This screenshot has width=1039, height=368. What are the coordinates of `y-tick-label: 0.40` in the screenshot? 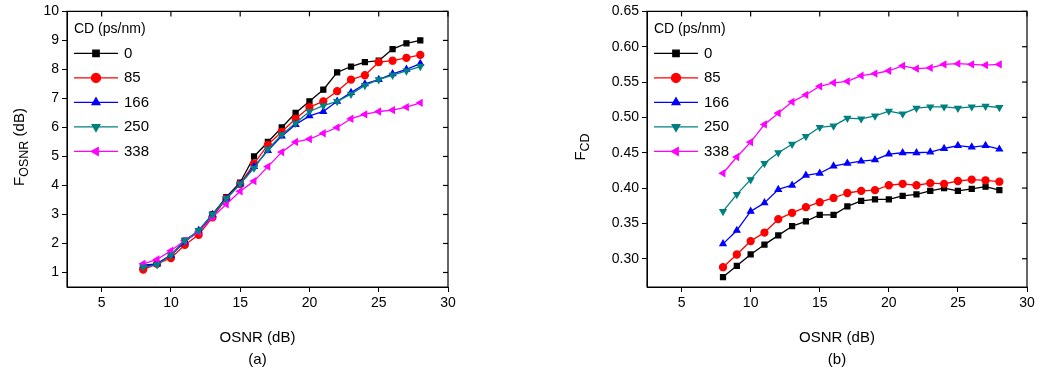 It's located at (625, 186).